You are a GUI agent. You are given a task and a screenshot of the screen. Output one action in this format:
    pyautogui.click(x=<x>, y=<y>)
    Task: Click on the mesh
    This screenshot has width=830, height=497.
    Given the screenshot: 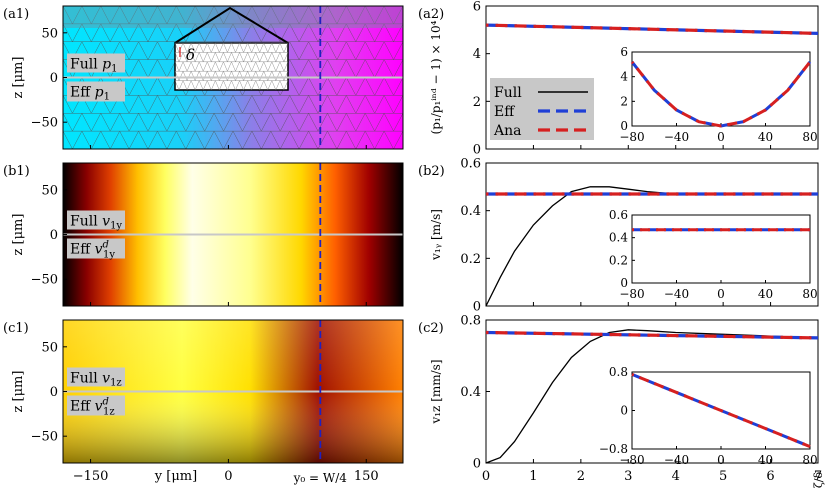 What is the action you would take?
    pyautogui.click(x=233, y=77)
    